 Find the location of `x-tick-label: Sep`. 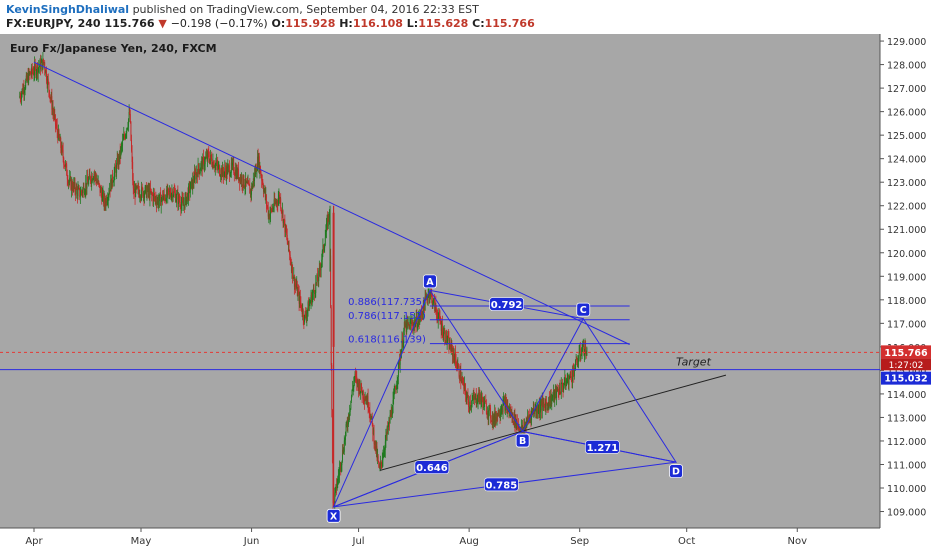

x-tick-label: Sep is located at coordinates (579, 541).